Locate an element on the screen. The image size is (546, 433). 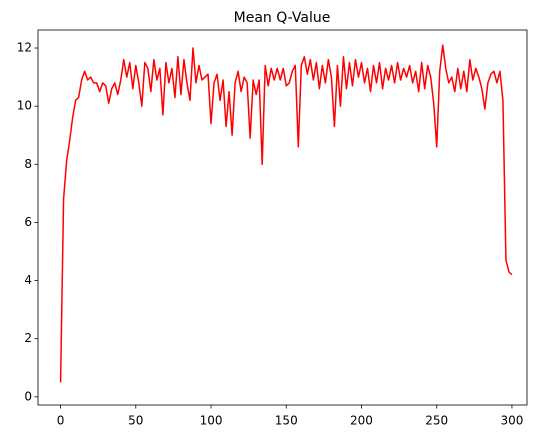
y-tick-label: 4 is located at coordinates (28, 280).